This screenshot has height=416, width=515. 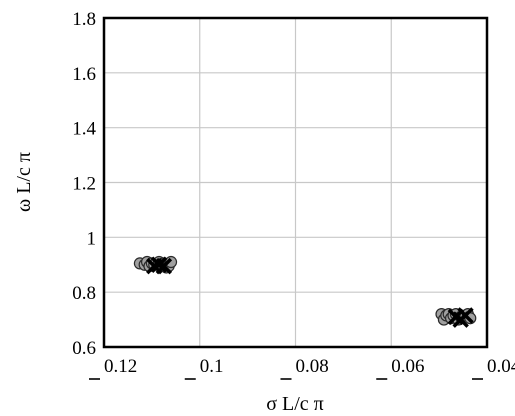 What do you see at coordinates (84, 129) in the screenshot?
I see `y-tick-label: 1.4` at bounding box center [84, 129].